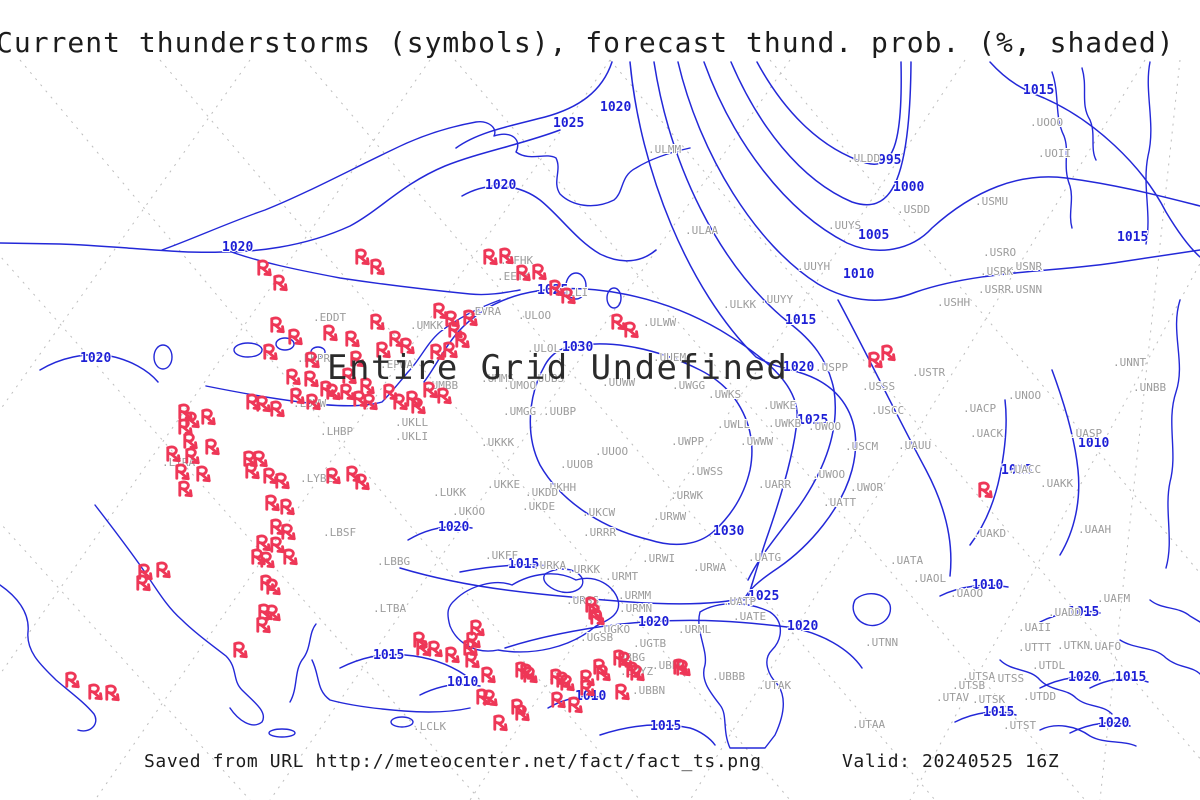 Image resolution: width=1200 pixels, height=800 pixels. I want to click on station-label: .UARR, so click(774, 484).